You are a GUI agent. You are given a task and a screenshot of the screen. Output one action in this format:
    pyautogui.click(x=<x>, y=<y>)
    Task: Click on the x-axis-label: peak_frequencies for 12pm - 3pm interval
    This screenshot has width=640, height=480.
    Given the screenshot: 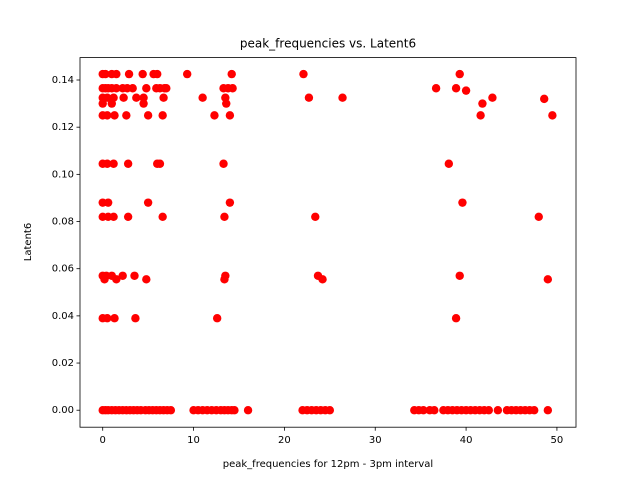 What is the action you would take?
    pyautogui.click(x=328, y=464)
    